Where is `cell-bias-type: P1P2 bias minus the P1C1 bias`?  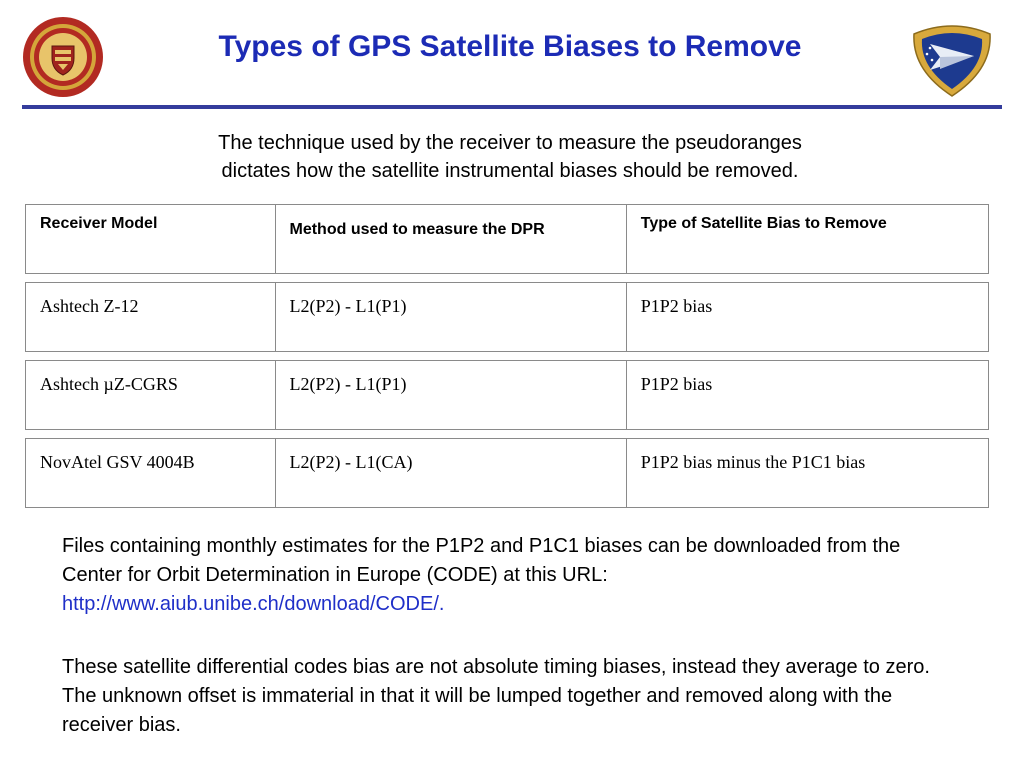
cell-bias-type: P1P2 bias minus the P1C1 bias is located at coordinates (806, 473).